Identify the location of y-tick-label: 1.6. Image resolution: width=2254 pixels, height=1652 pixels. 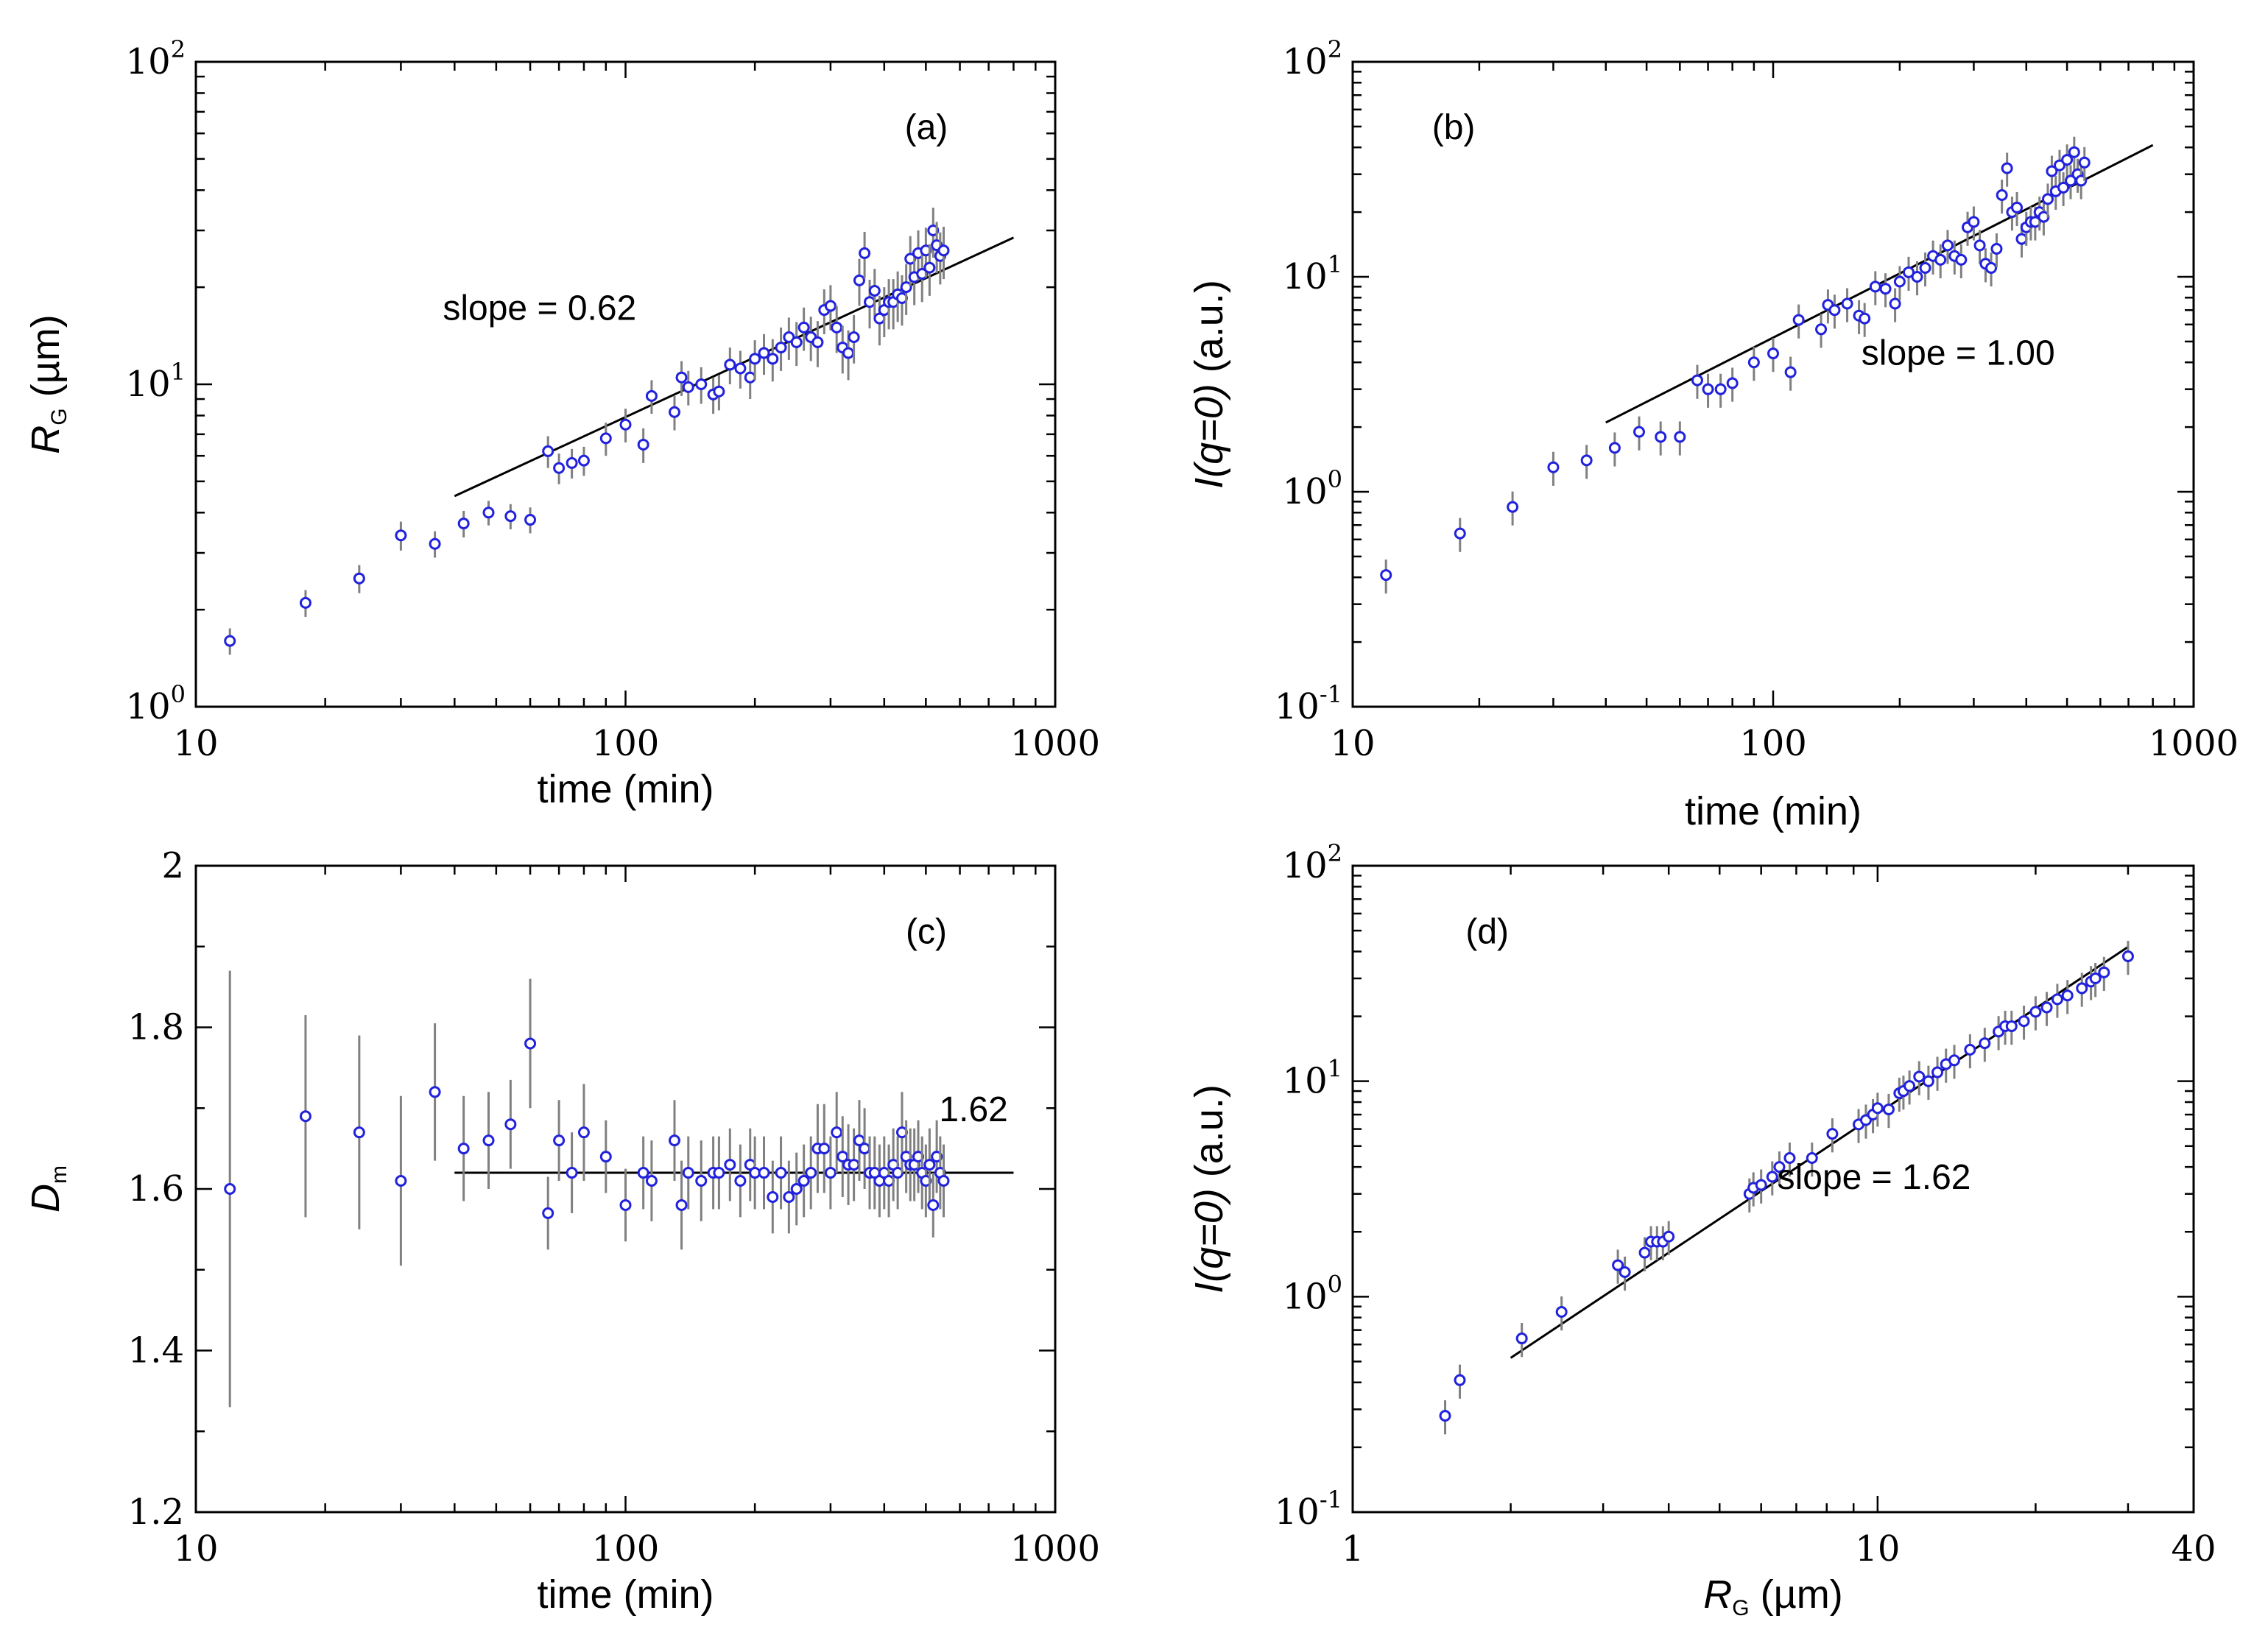
(156, 1189).